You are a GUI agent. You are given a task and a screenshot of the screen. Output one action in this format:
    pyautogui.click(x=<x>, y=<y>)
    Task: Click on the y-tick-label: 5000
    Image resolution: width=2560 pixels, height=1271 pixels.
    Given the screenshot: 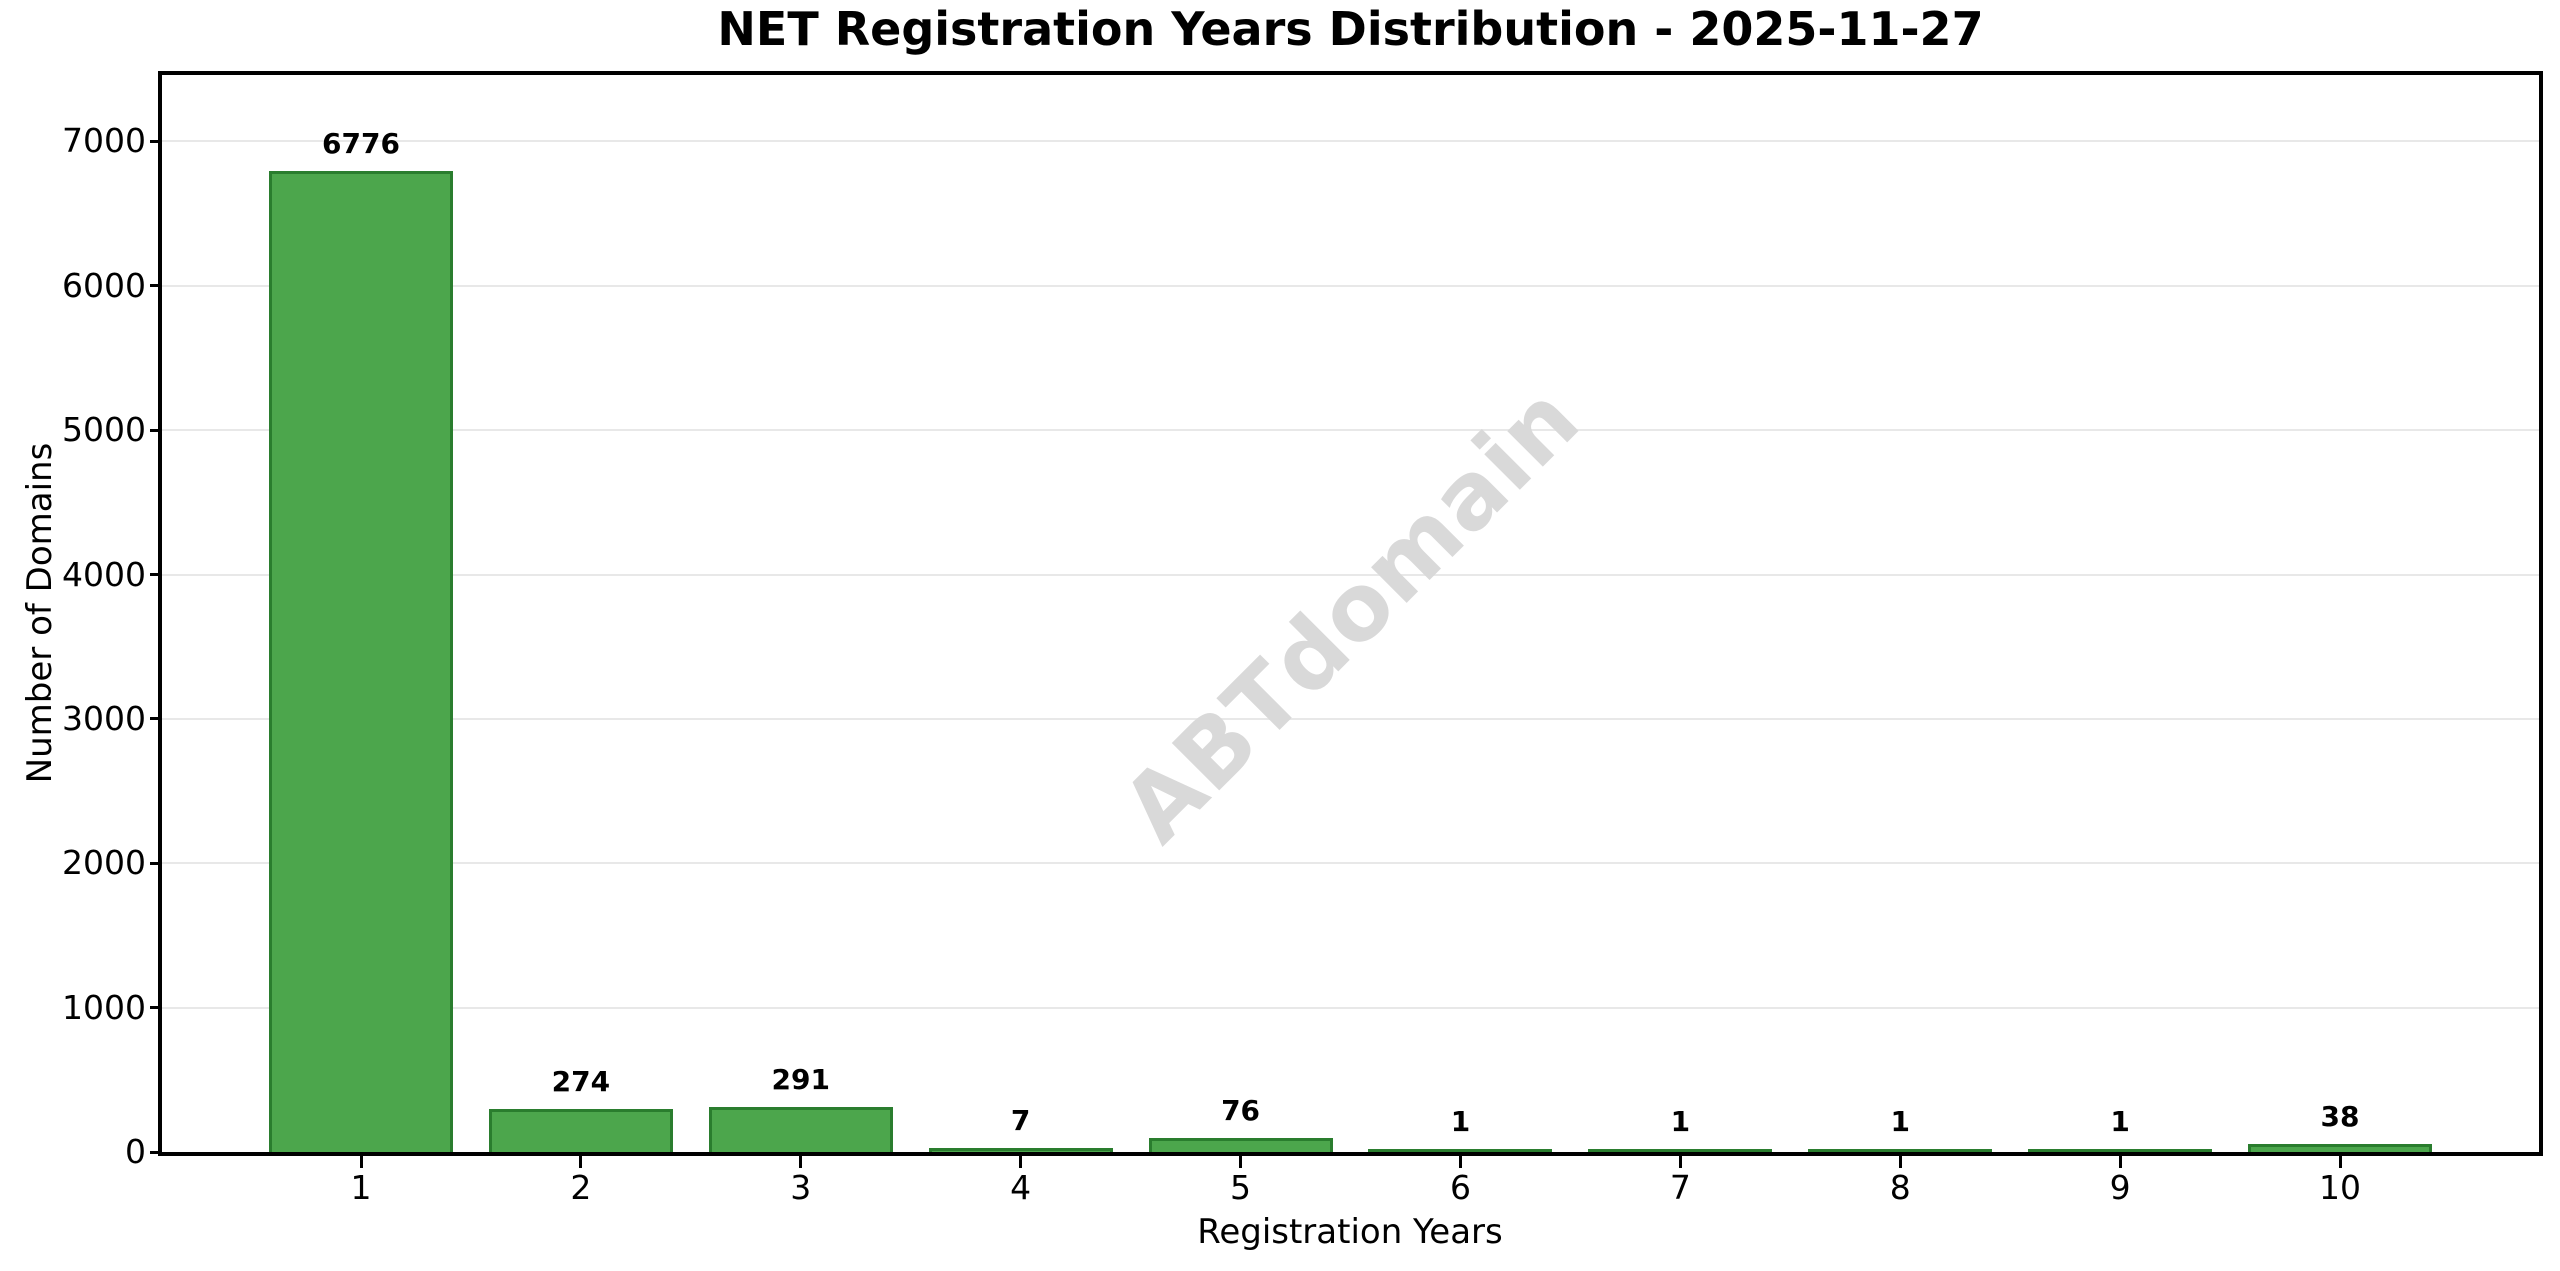 What is the action you would take?
    pyautogui.click(x=104, y=430)
    